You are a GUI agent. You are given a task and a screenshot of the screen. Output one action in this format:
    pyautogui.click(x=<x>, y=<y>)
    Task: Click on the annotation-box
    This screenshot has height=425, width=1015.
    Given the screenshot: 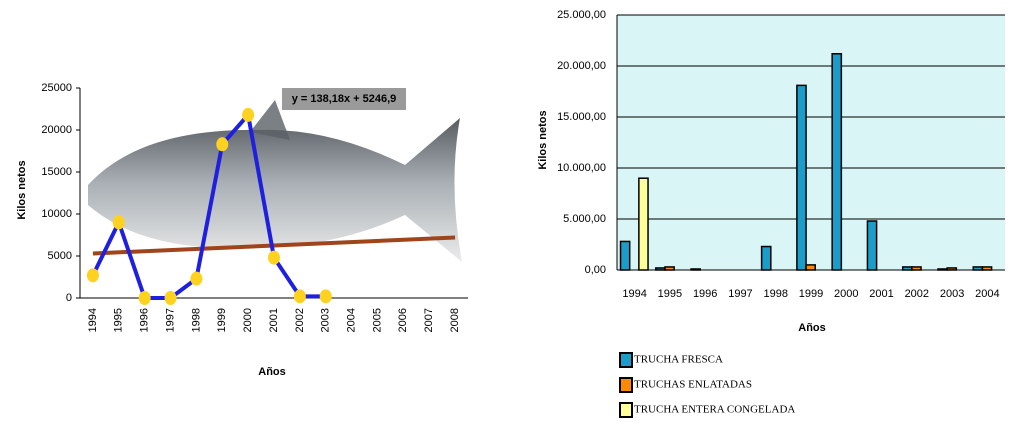 What is the action you would take?
    pyautogui.click(x=344, y=99)
    